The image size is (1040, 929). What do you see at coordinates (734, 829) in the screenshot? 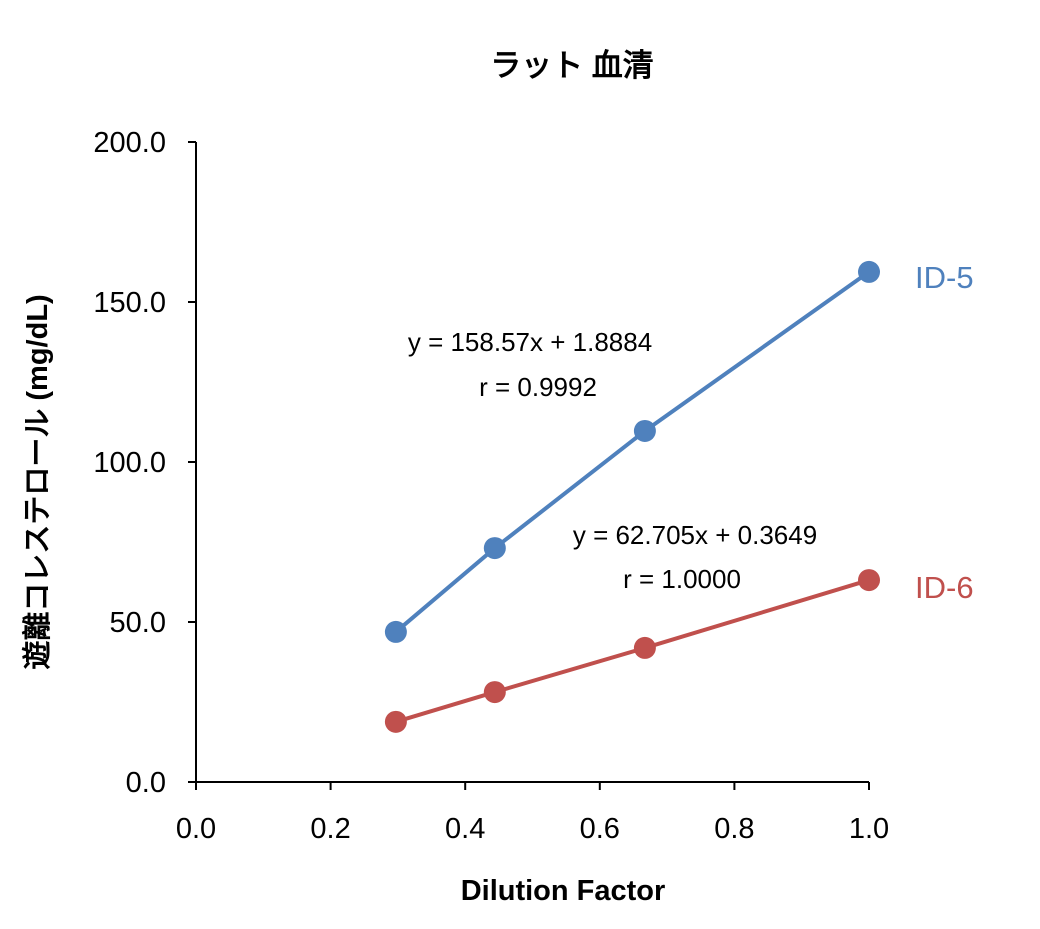
I see `x-tick-label: 0.8` at bounding box center [734, 829].